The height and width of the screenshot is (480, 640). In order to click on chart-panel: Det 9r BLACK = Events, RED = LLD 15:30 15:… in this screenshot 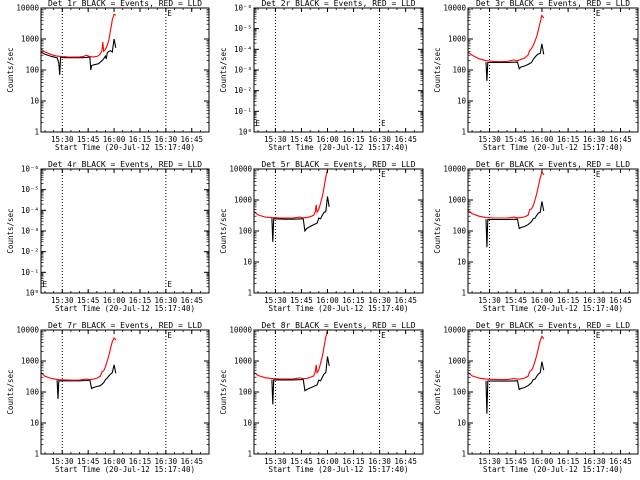, I will do `click(536, 397)`.